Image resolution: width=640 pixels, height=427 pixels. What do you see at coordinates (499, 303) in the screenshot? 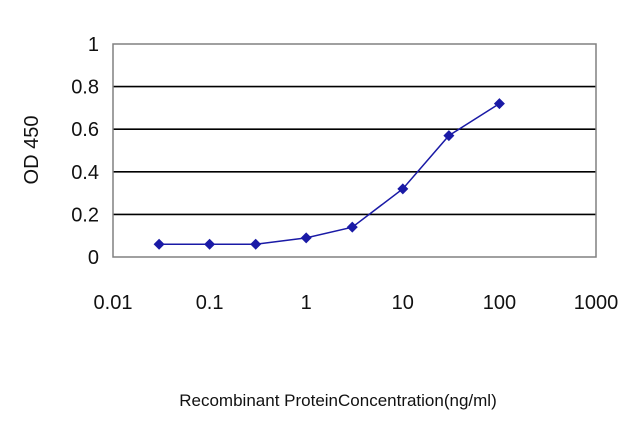
I see `x-tick-label: 100` at bounding box center [499, 303].